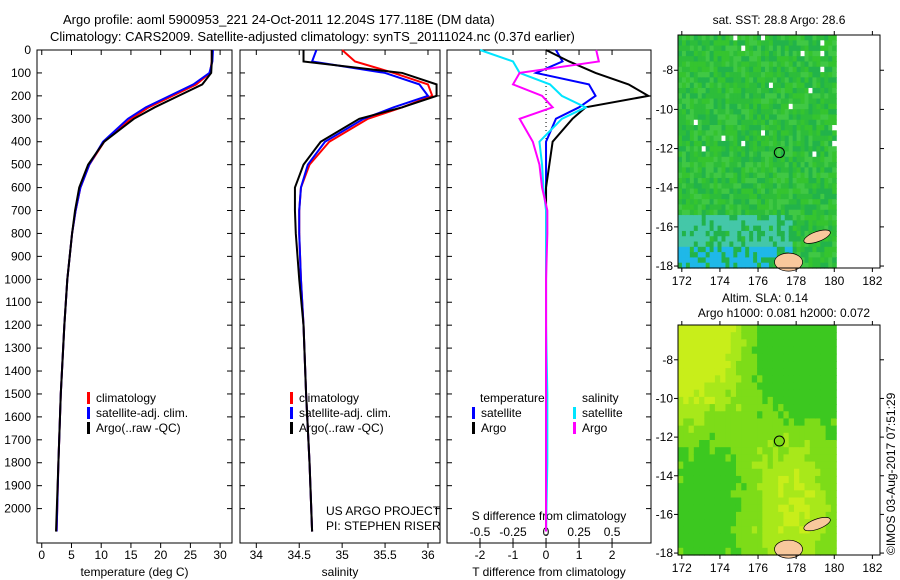 The width and height of the screenshot is (900, 580). What do you see at coordinates (473, 428) in the screenshot?
I see `legend-swatch` at bounding box center [473, 428].